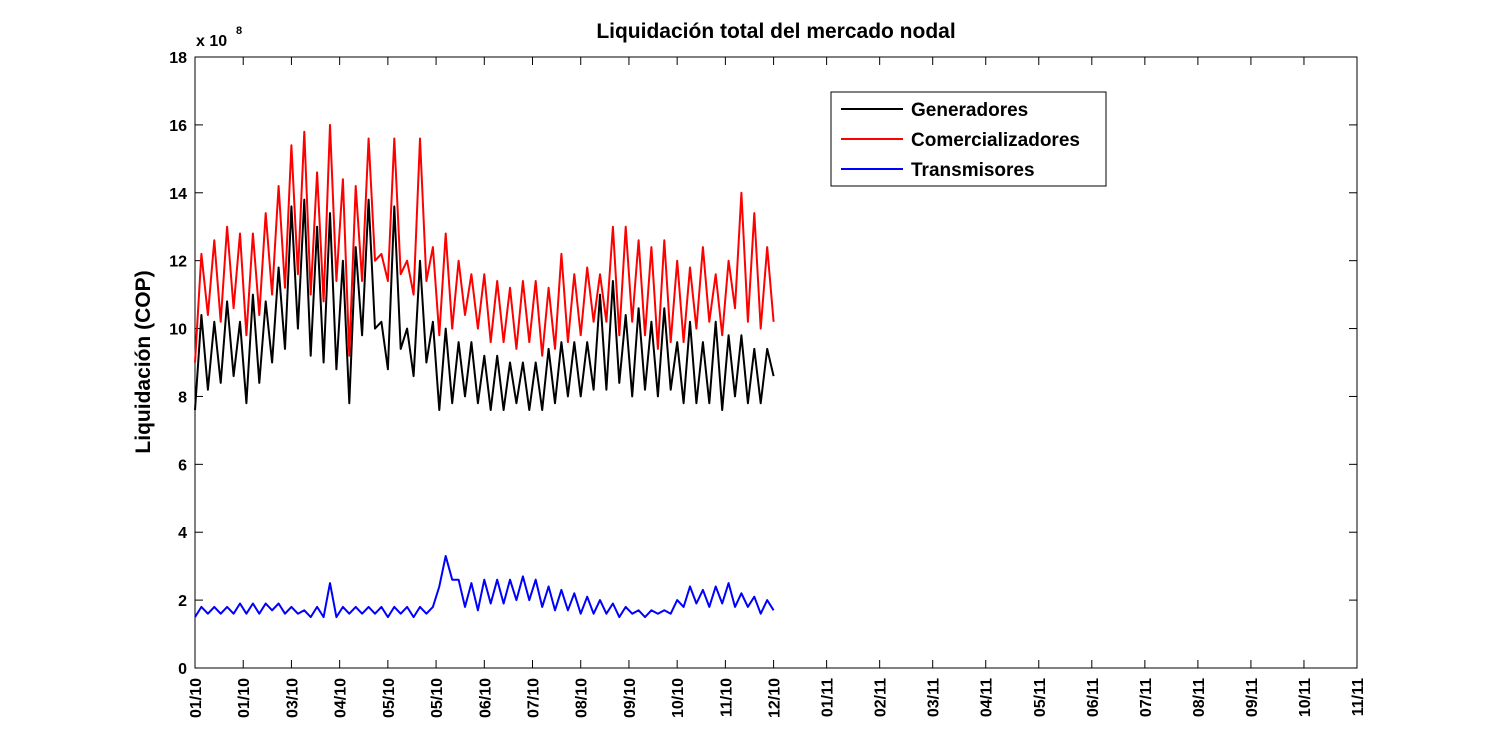  What do you see at coordinates (292, 698) in the screenshot?
I see `x-tick-label: 03/10` at bounding box center [292, 698].